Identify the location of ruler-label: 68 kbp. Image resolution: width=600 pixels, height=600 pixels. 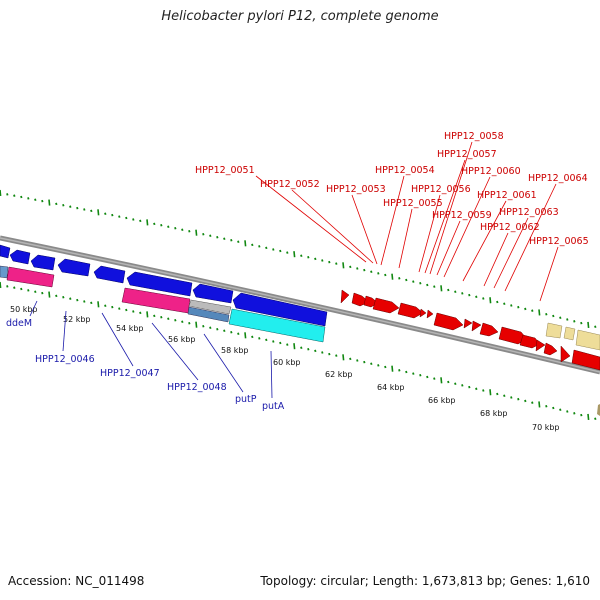
(494, 413).